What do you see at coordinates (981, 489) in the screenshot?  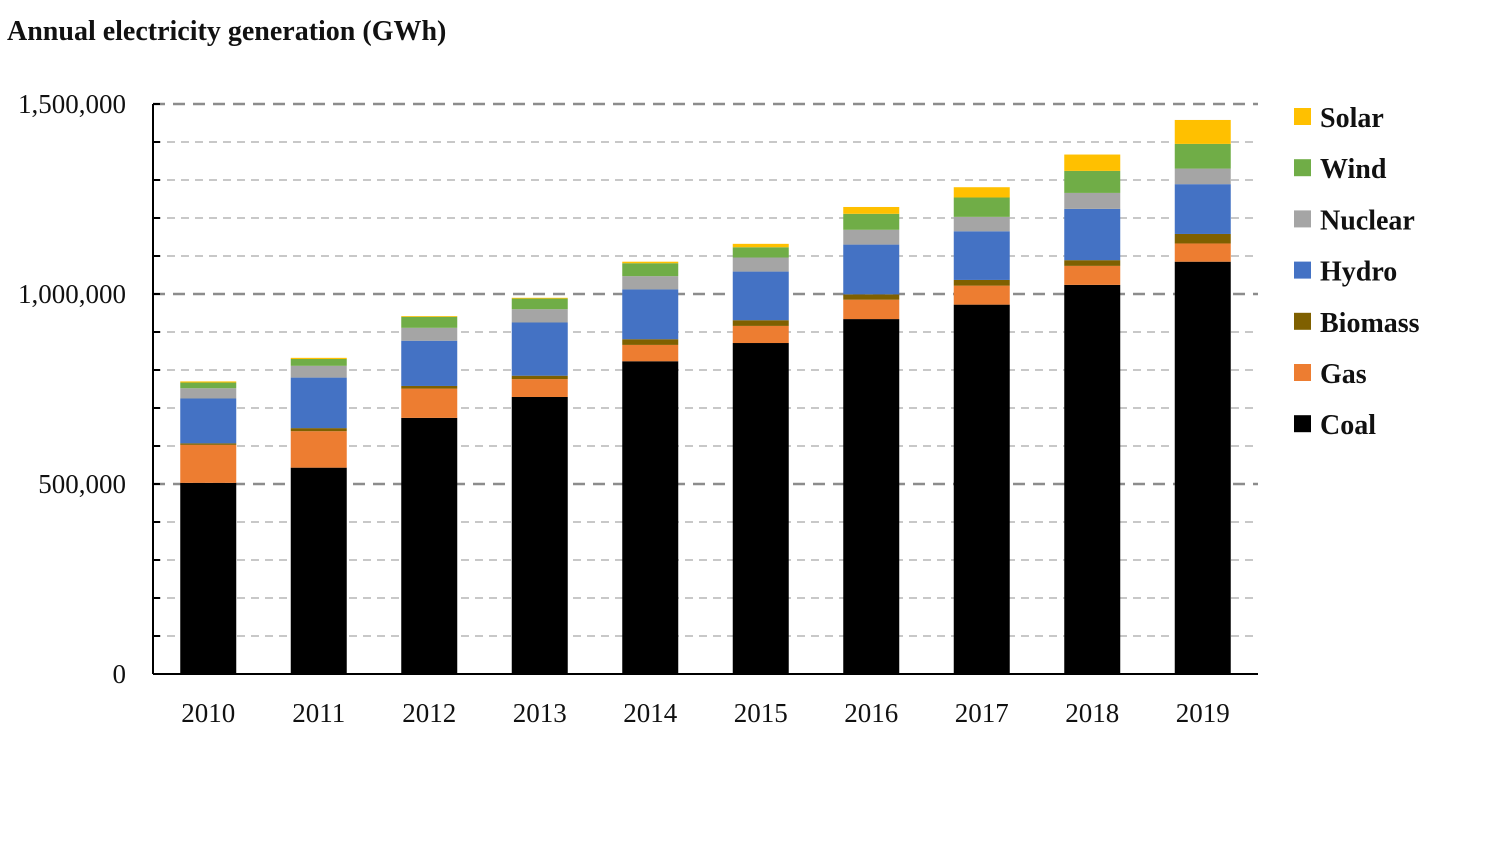 I see `bar-coal-2017` at bounding box center [981, 489].